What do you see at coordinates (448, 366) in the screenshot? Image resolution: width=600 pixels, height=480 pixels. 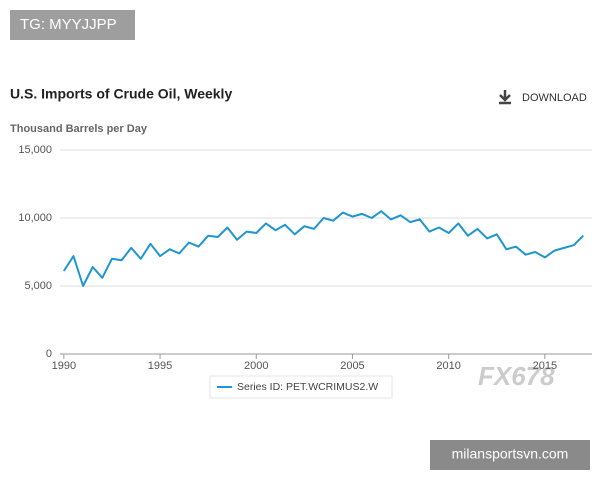 I see `x-tick-label: 2010` at bounding box center [448, 366].